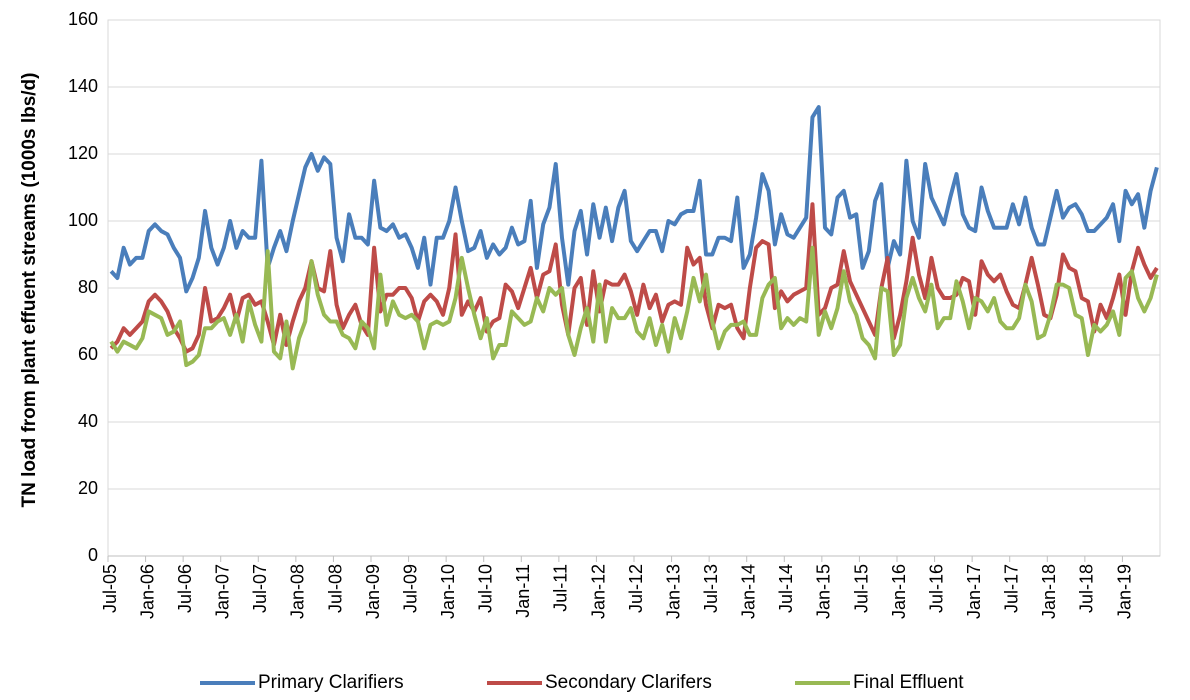 This screenshot has height=700, width=1190. What do you see at coordinates (185, 588) in the screenshot?
I see `x-tick-label: Jul-06` at bounding box center [185, 588].